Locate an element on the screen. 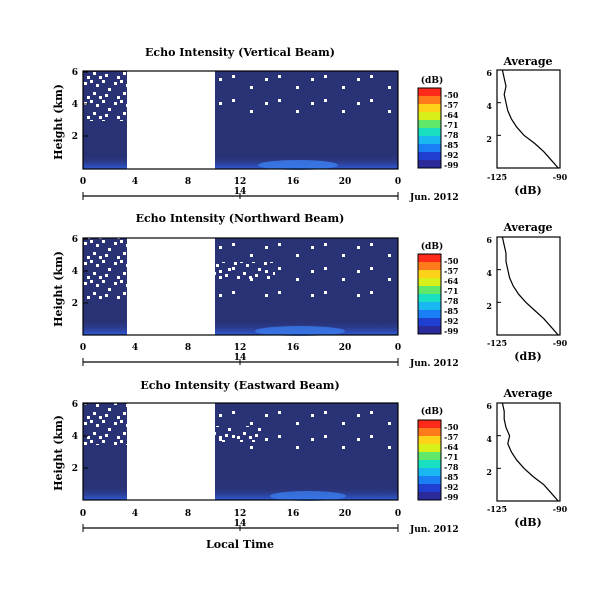 The image size is (615, 598). y-ticks: 2 4 6 is located at coordinates (80, 272).